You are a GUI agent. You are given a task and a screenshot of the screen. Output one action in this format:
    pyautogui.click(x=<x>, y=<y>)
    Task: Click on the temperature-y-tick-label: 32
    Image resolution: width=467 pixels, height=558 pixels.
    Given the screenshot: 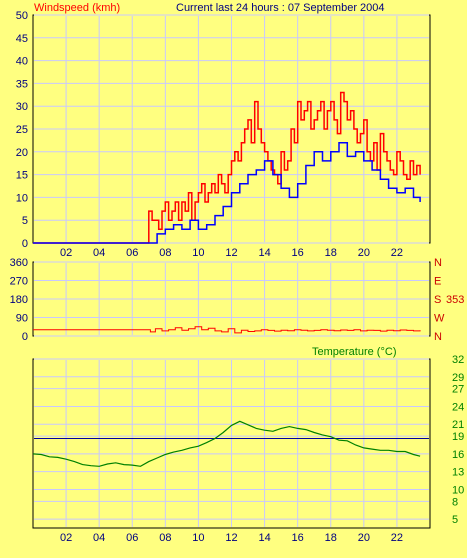 What is the action you would take?
    pyautogui.click(x=458, y=360)
    